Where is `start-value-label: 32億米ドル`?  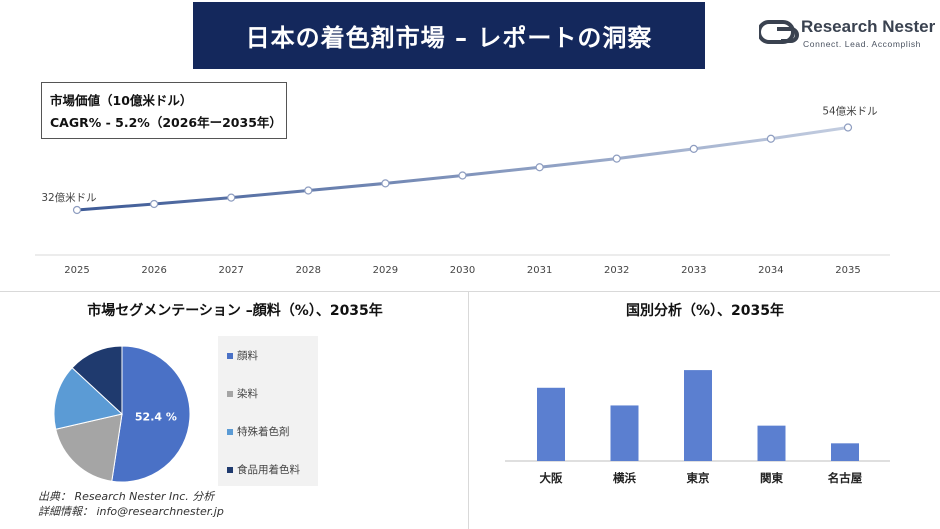
start-value-label: 32億米ドル is located at coordinates (68, 197).